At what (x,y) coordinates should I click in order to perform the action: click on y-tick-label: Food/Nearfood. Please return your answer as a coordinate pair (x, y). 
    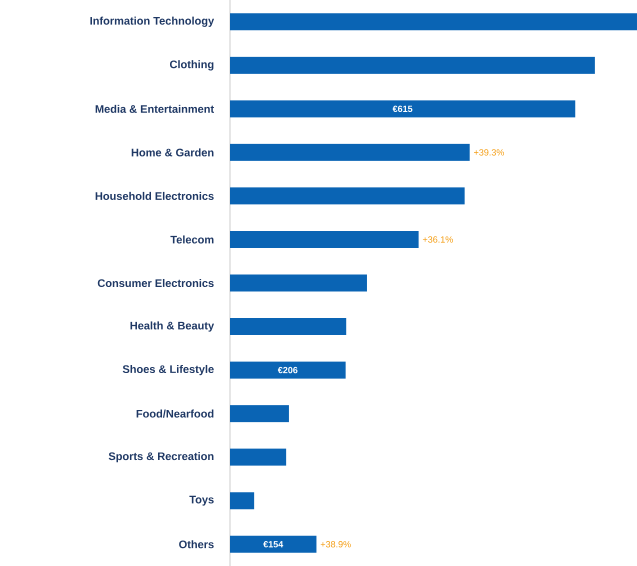
    Looking at the image, I should click on (175, 414).